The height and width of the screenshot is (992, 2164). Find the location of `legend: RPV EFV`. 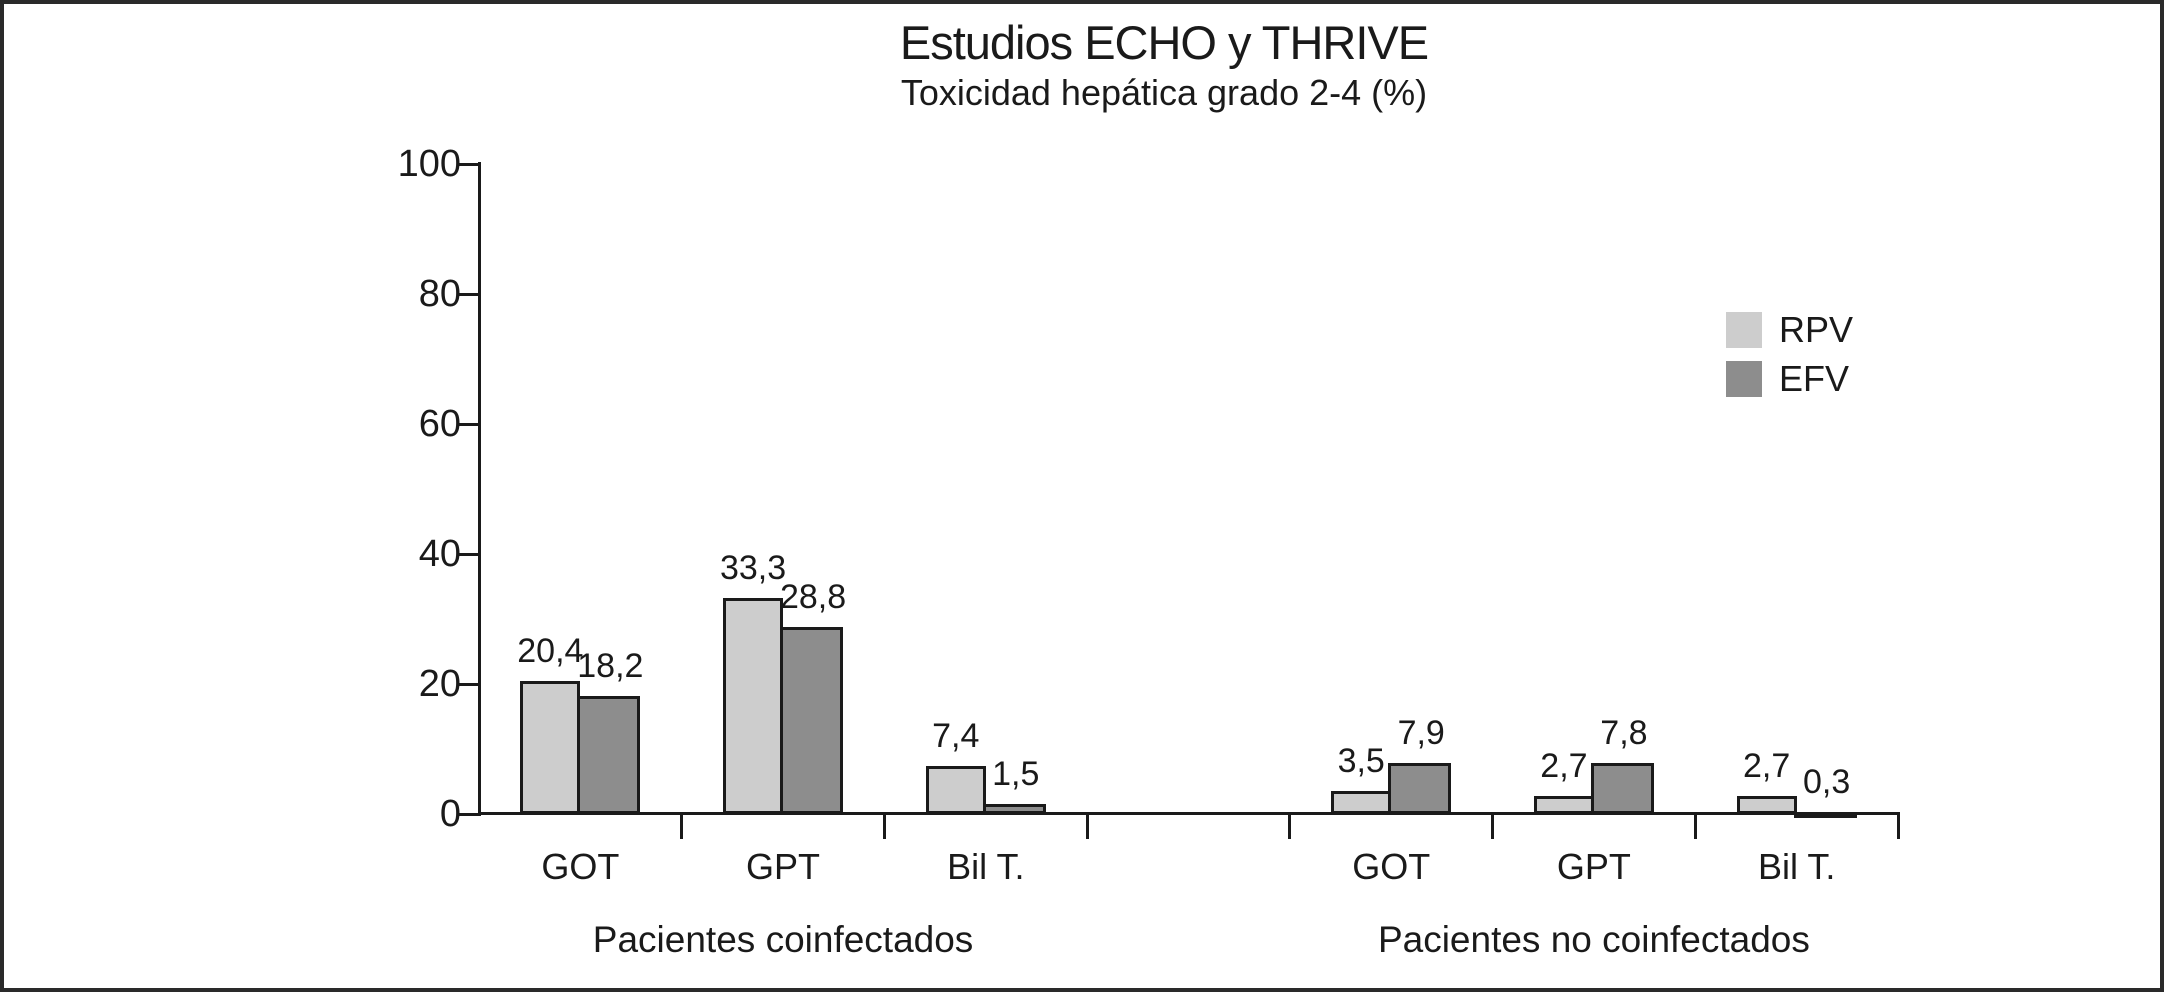

legend: RPV EFV is located at coordinates (1789, 361).